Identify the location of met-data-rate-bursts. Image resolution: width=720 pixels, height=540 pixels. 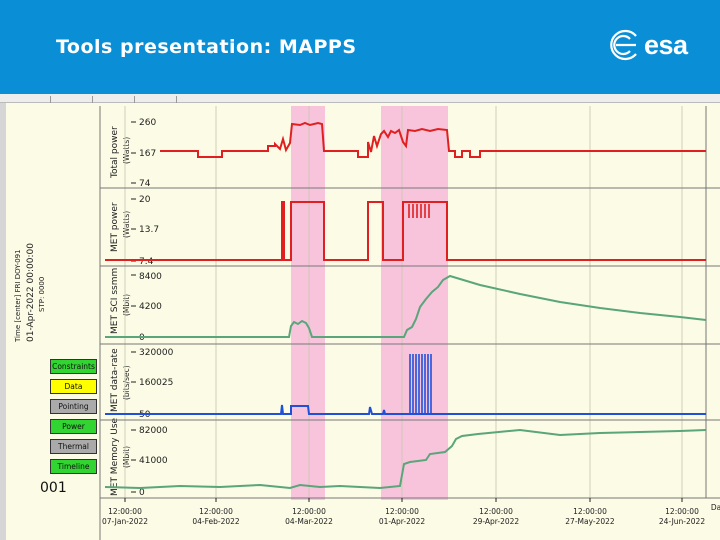
(420, 384).